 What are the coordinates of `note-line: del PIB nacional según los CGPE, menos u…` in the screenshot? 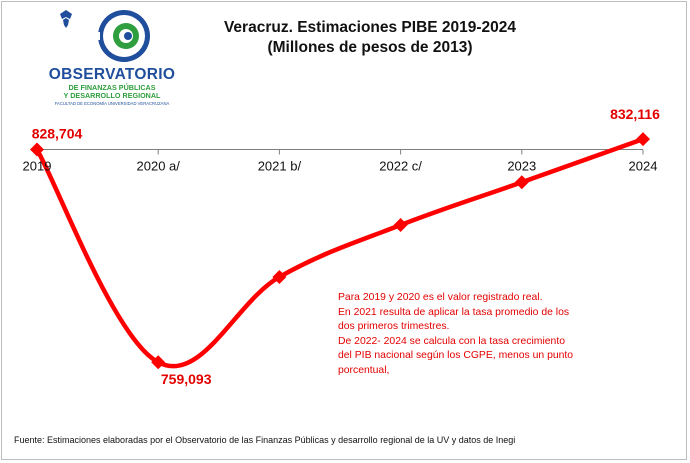 It's located at (456, 355).